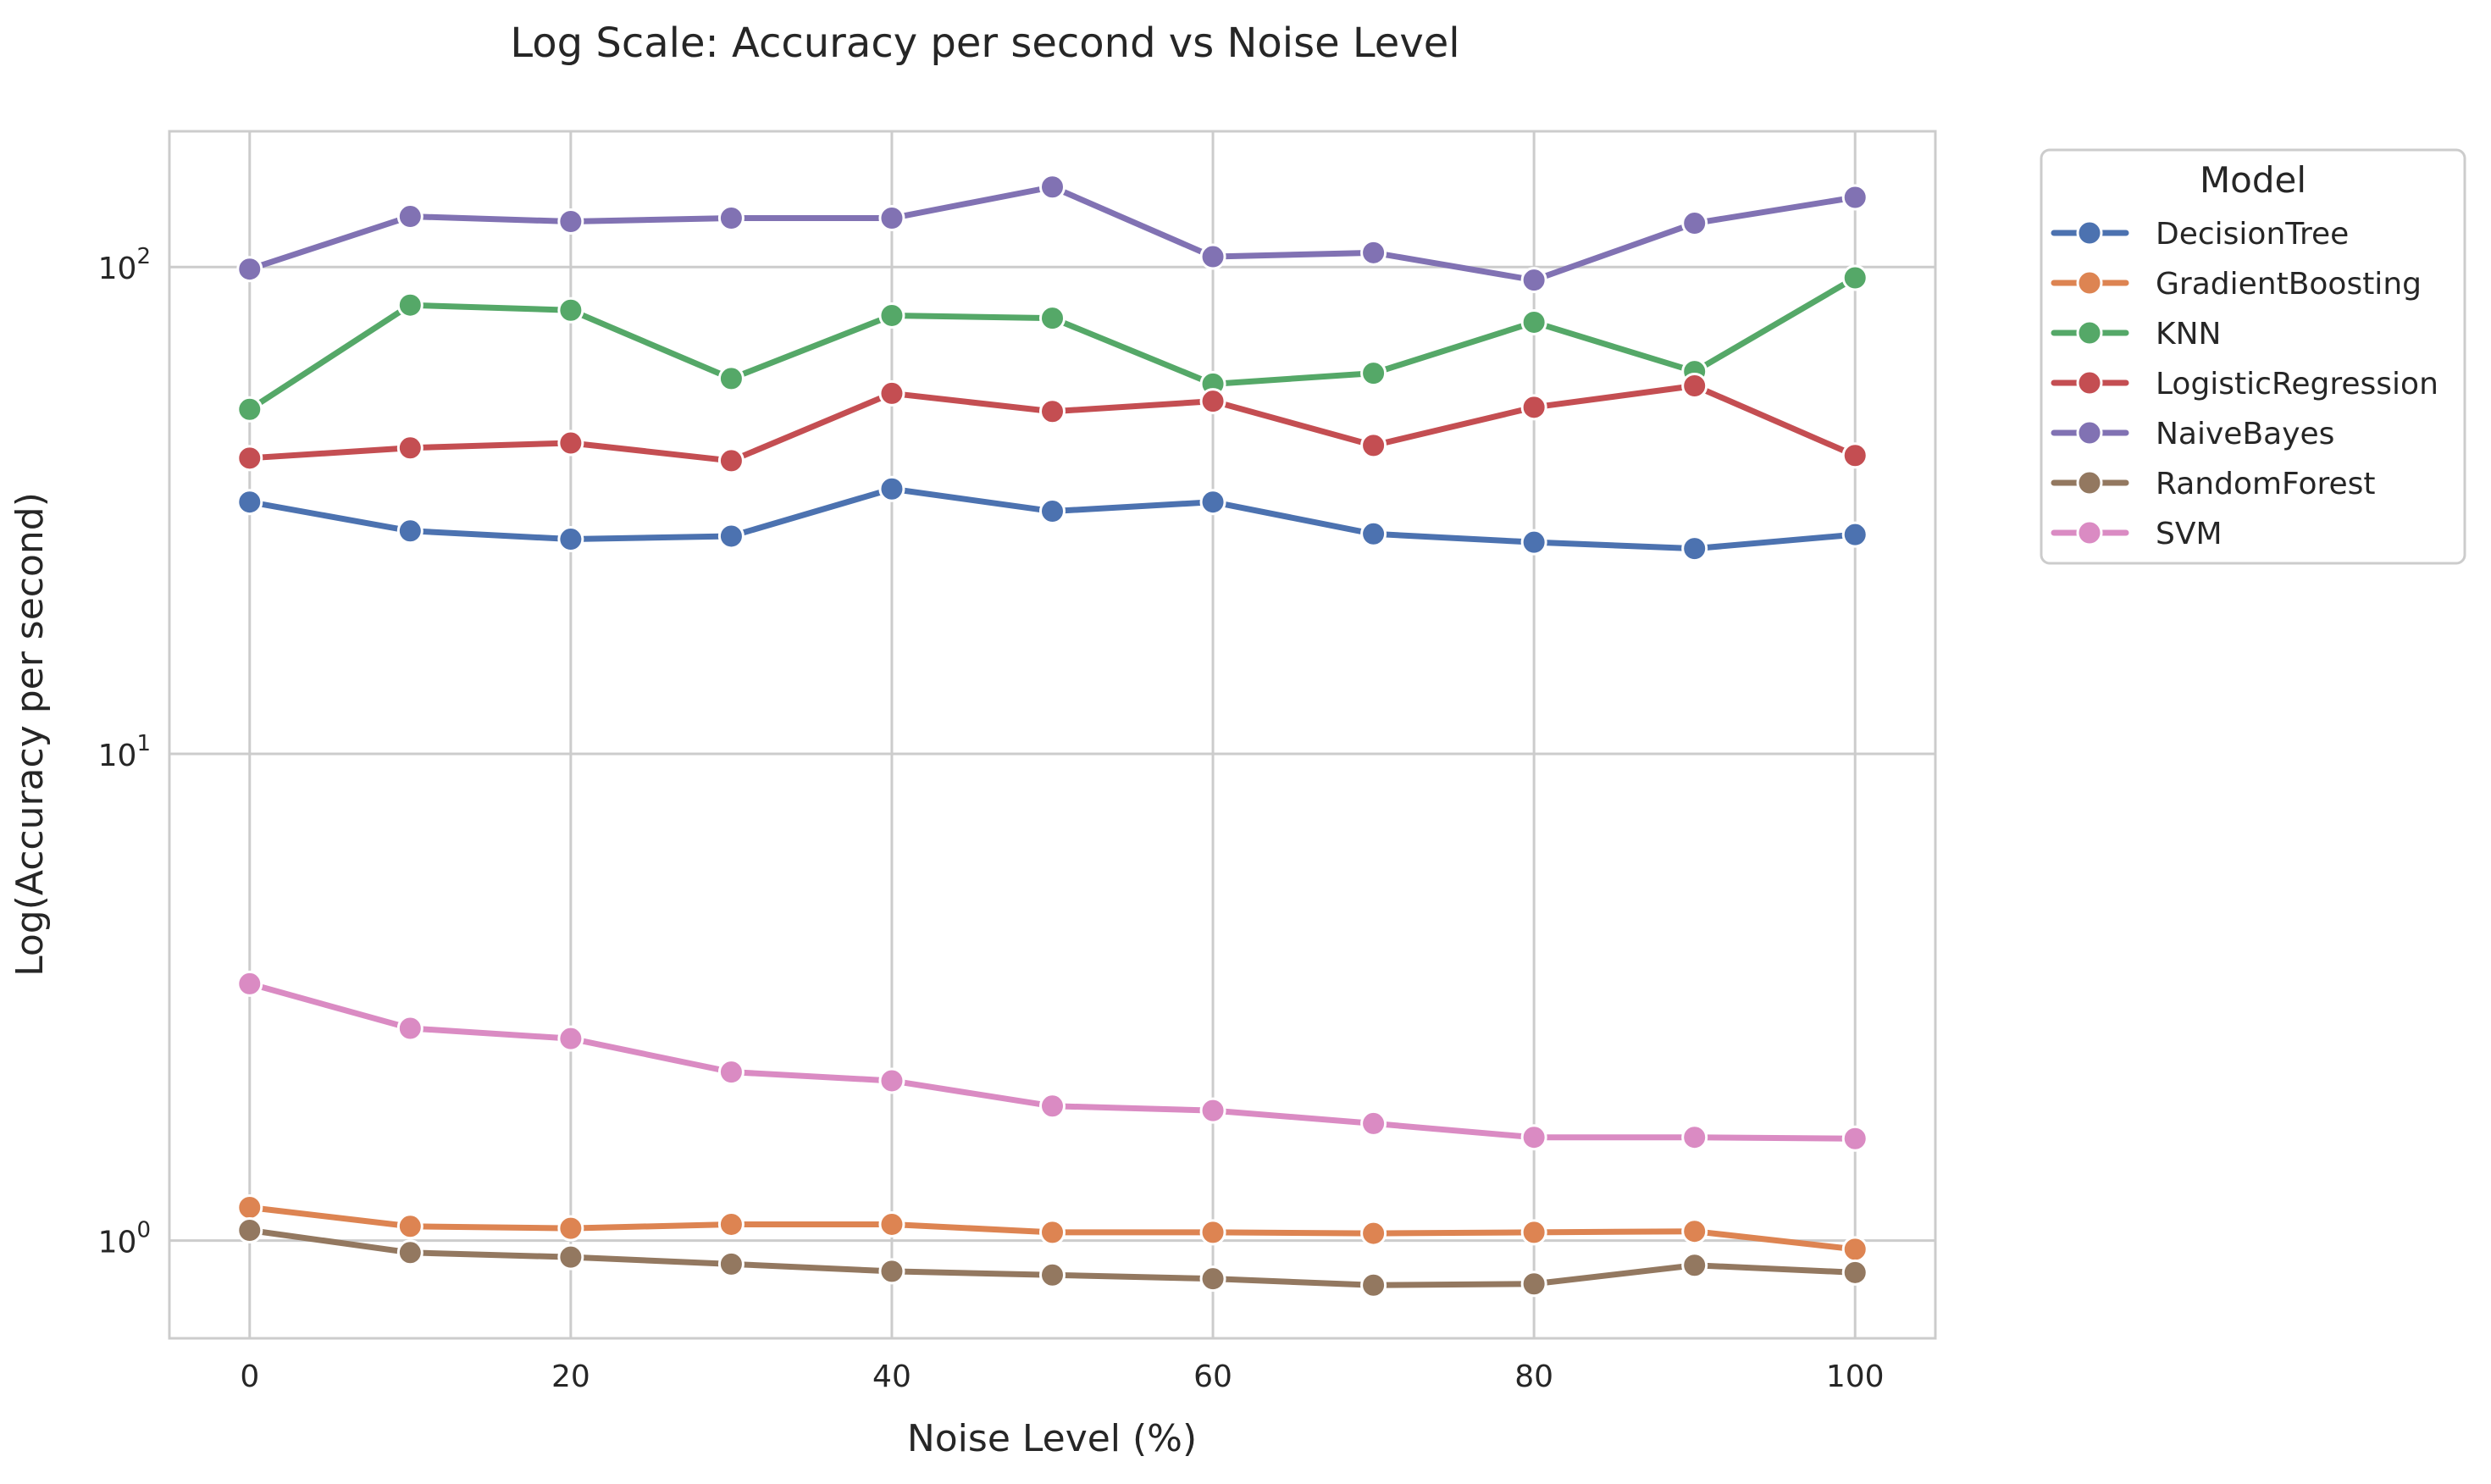  What do you see at coordinates (2253, 180) in the screenshot?
I see `legend-title: Model` at bounding box center [2253, 180].